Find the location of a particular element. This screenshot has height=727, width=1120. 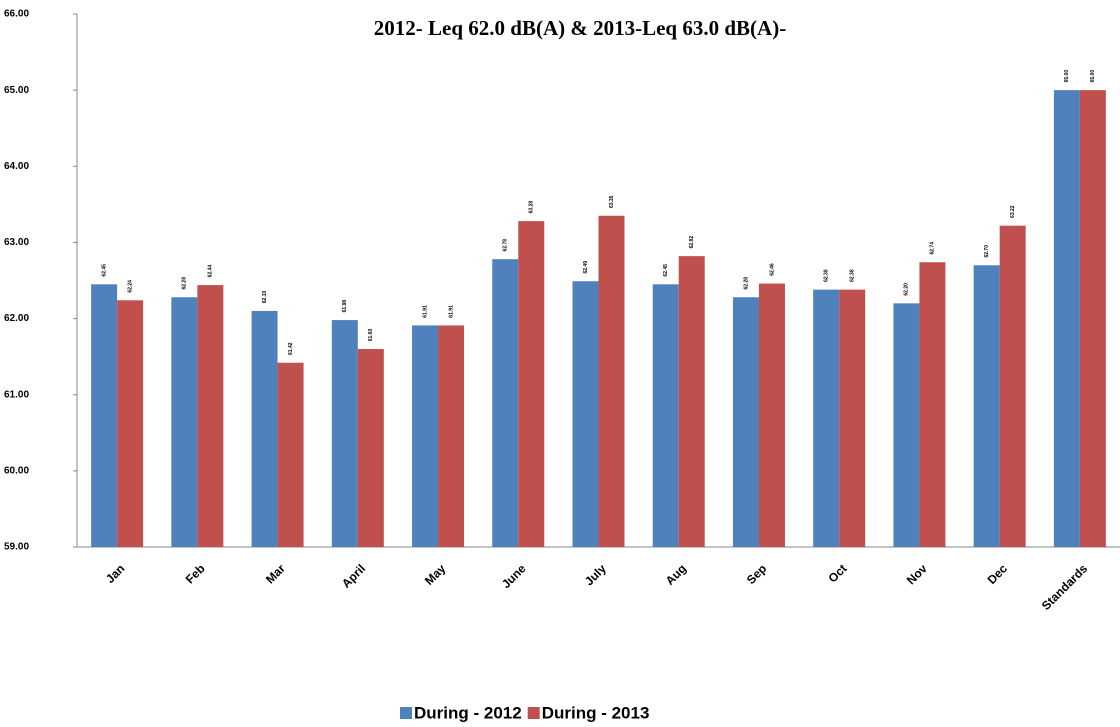

x-tick-label: April is located at coordinates (353, 575).